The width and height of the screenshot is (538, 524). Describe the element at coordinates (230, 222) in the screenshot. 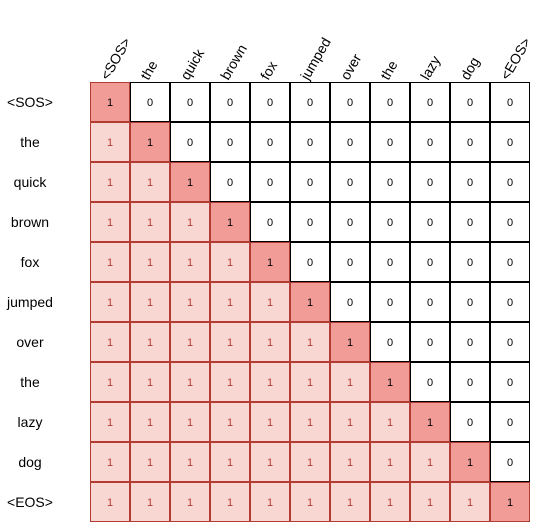

I see `matrix-cell-3-3: 1` at that location.